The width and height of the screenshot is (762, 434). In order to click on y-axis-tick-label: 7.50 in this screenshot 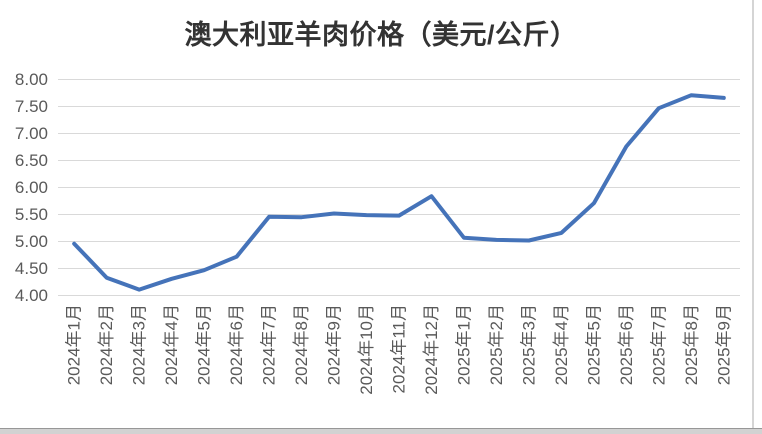, I will do `click(31, 106)`.